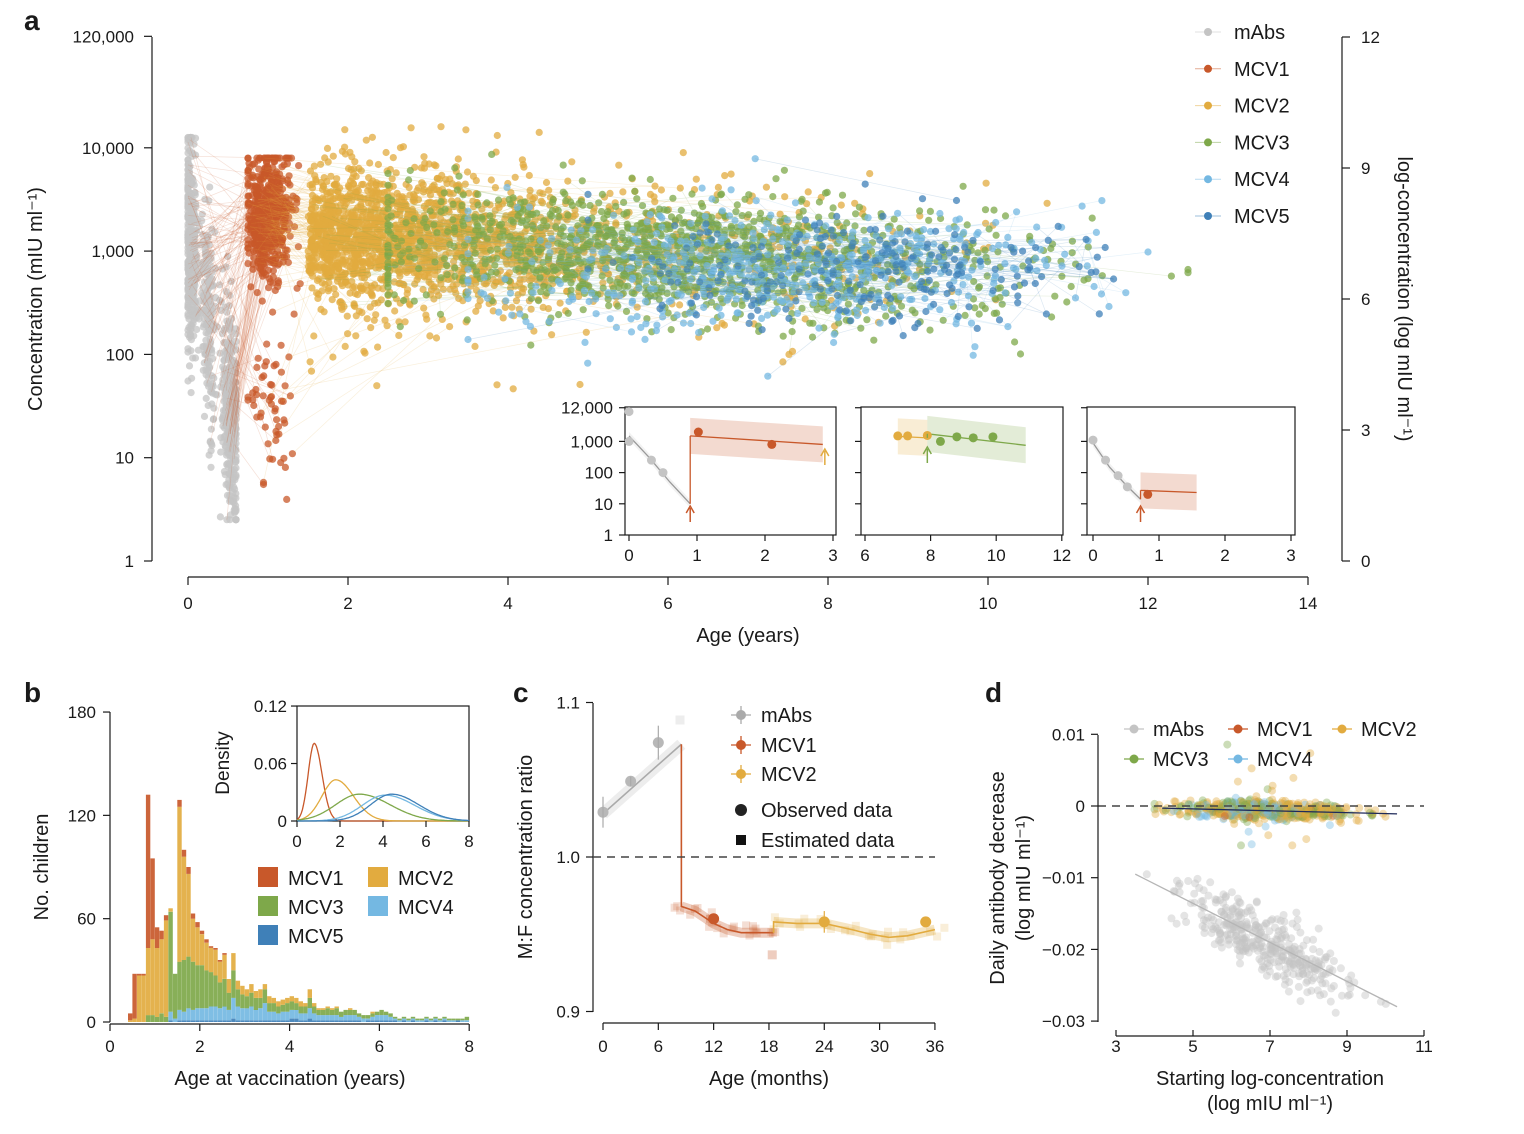  Describe the element at coordinates (212, 328) in the screenshot. I see `series-mAbs-points` at that location.